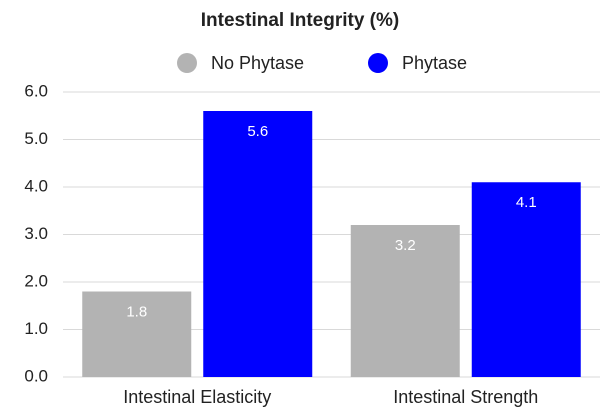 Image resolution: width=600 pixels, height=408 pixels. I want to click on legend-label: No Phytase, so click(257, 63).